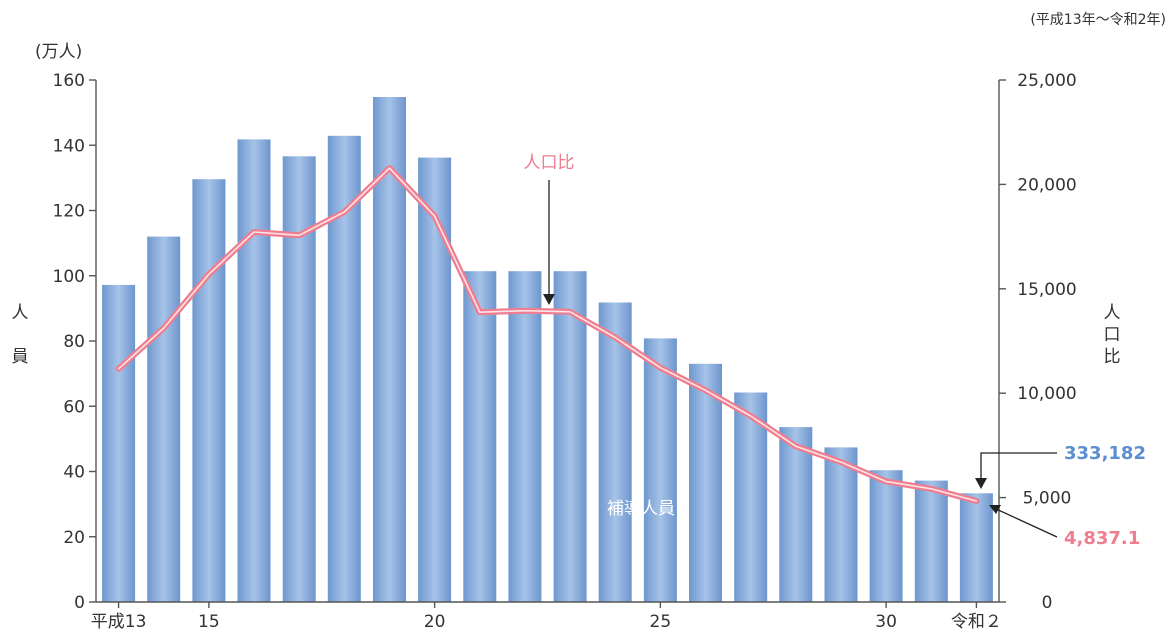 This screenshot has width=1171, height=630. I want to click on right-tick-label-5000: 5,000, so click(1047, 499).